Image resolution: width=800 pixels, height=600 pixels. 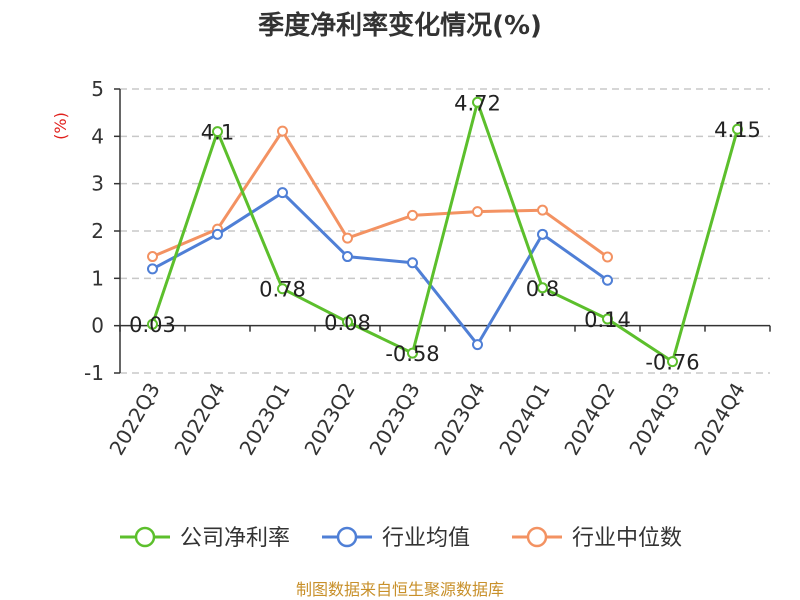 I want to click on legend-item-industry-median: 行业中位数, so click(x=597, y=538).